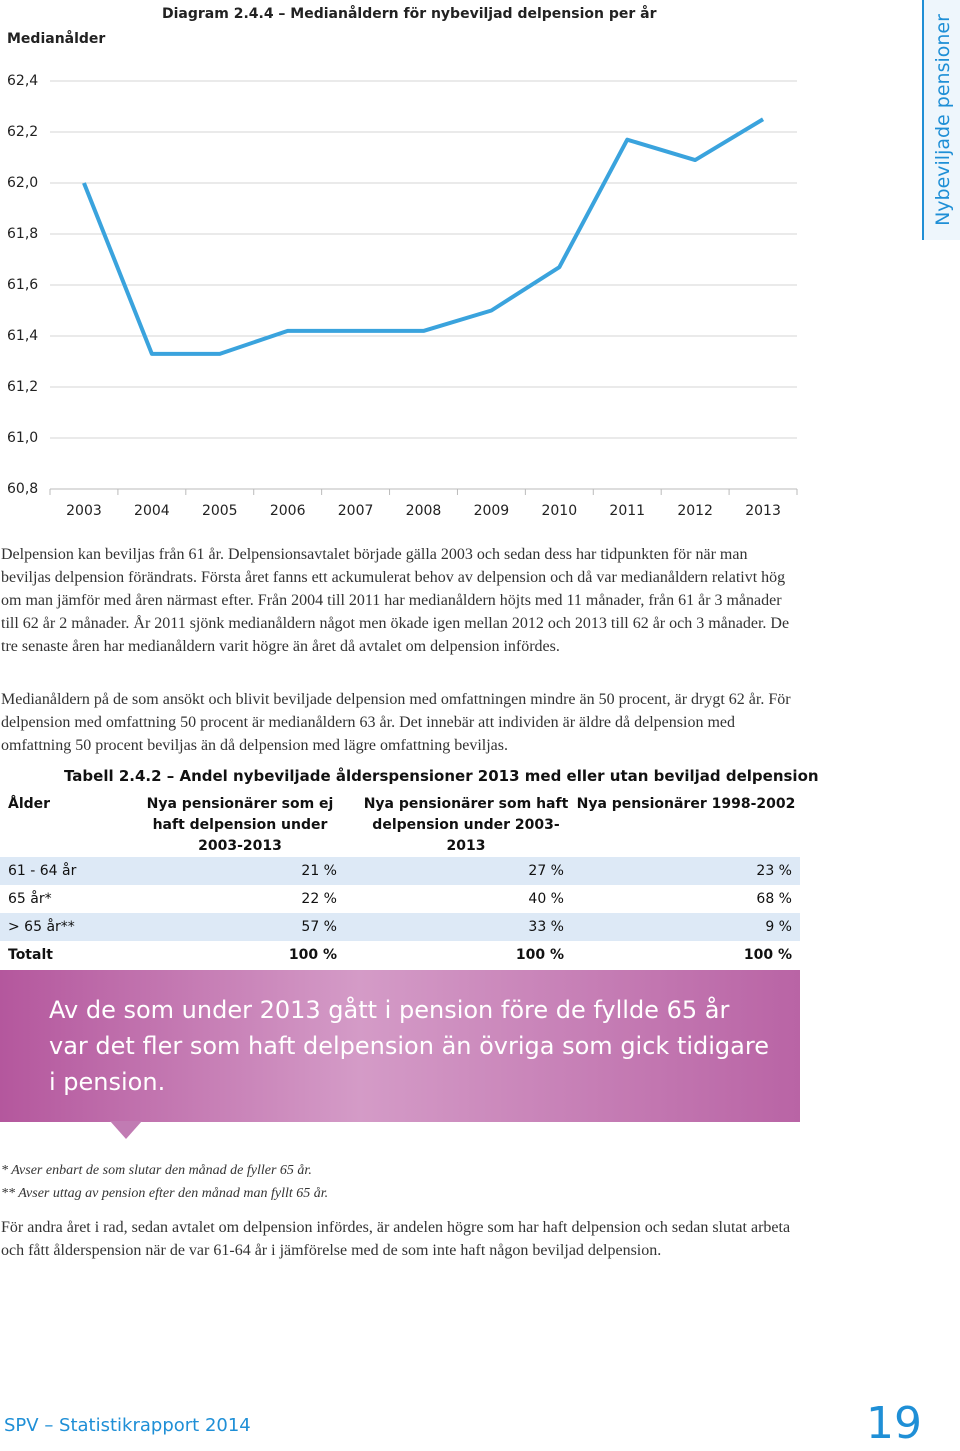 Image resolution: width=960 pixels, height=1451 pixels. What do you see at coordinates (29, 804) in the screenshot?
I see `header-cell: Ålder` at bounding box center [29, 804].